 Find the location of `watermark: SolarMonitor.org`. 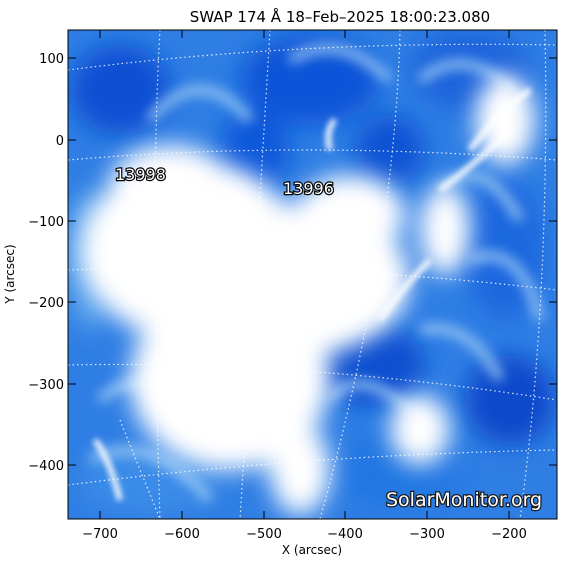

watermark: SolarMonitor.org is located at coordinates (464, 500).